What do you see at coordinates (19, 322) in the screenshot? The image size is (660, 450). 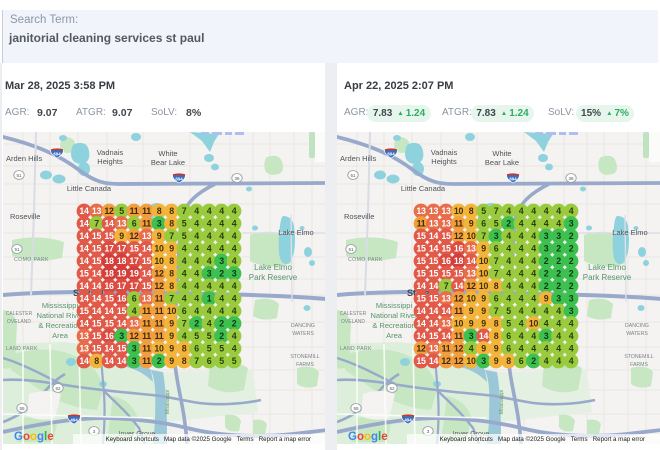 I see `svg-text: OVELAND` at bounding box center [19, 322].